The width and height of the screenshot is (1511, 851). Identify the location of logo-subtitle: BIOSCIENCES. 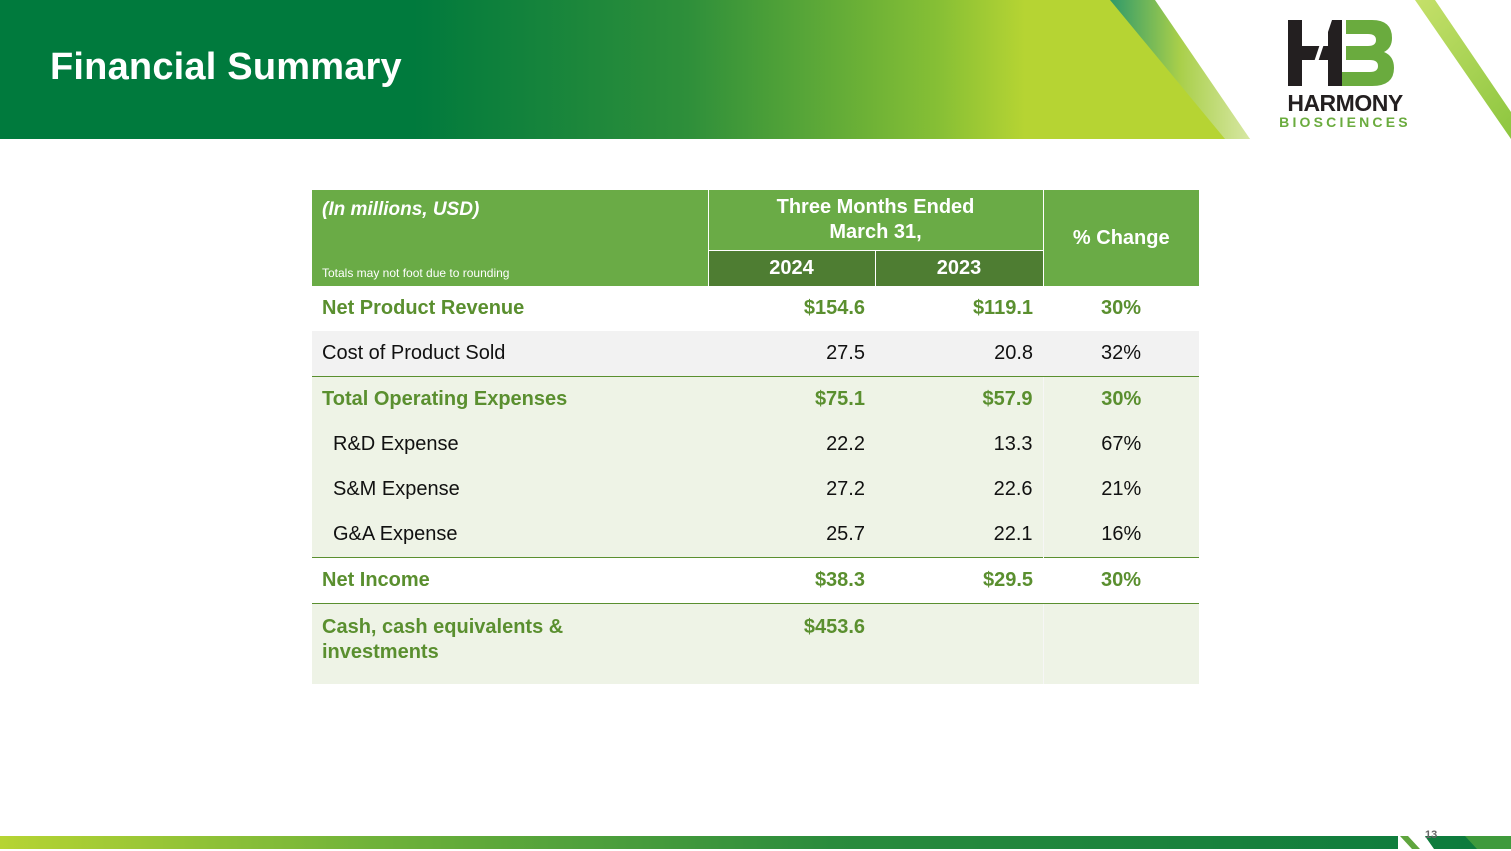
(1345, 122).